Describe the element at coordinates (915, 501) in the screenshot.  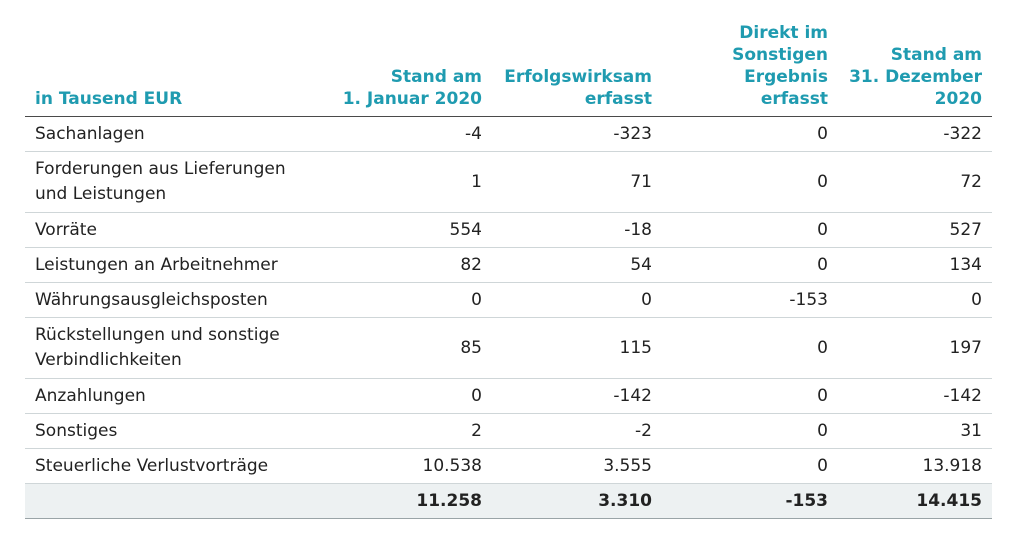
I see `total-value-closing-balance: 14.415` at that location.